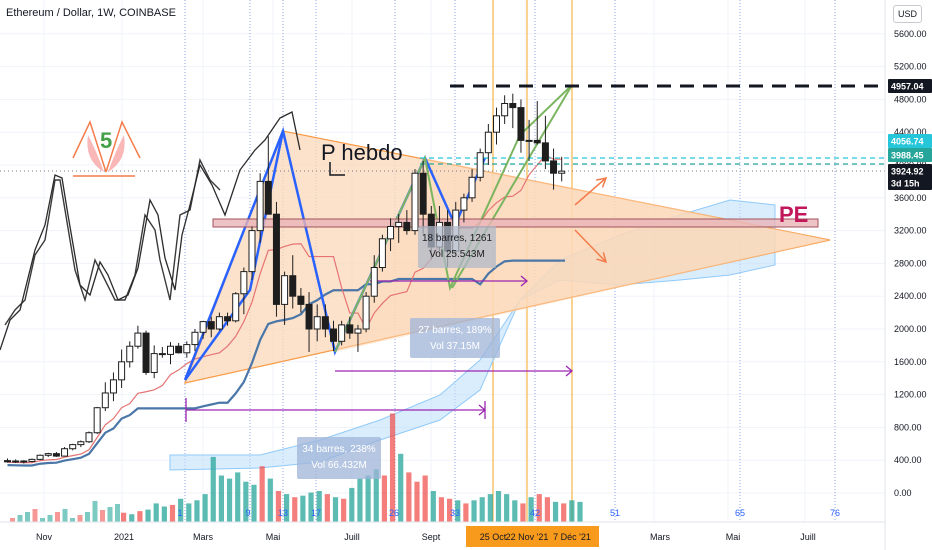 This screenshot has width=932, height=550. What do you see at coordinates (339, 465) in the screenshot?
I see `range-info-line2: Vol 66.432M` at bounding box center [339, 465].